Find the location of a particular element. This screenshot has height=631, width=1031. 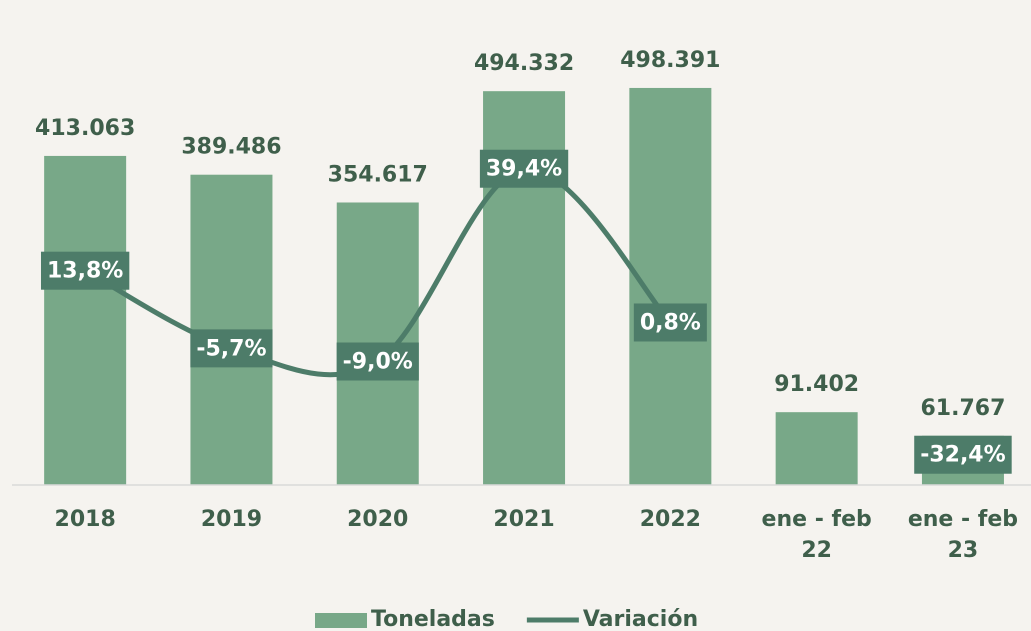

line-value-label: -5,7% is located at coordinates (231, 348).